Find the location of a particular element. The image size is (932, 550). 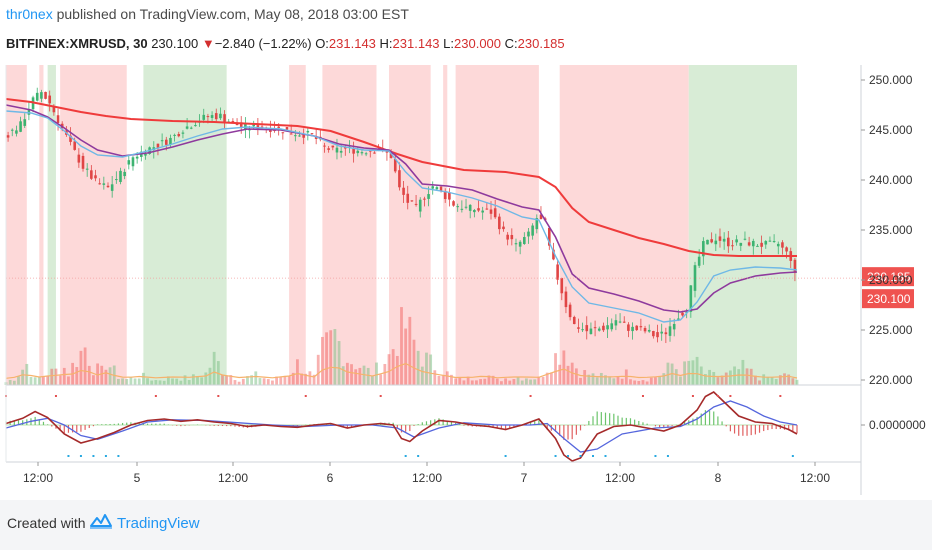

created-with-text: Created with is located at coordinates (46, 523).